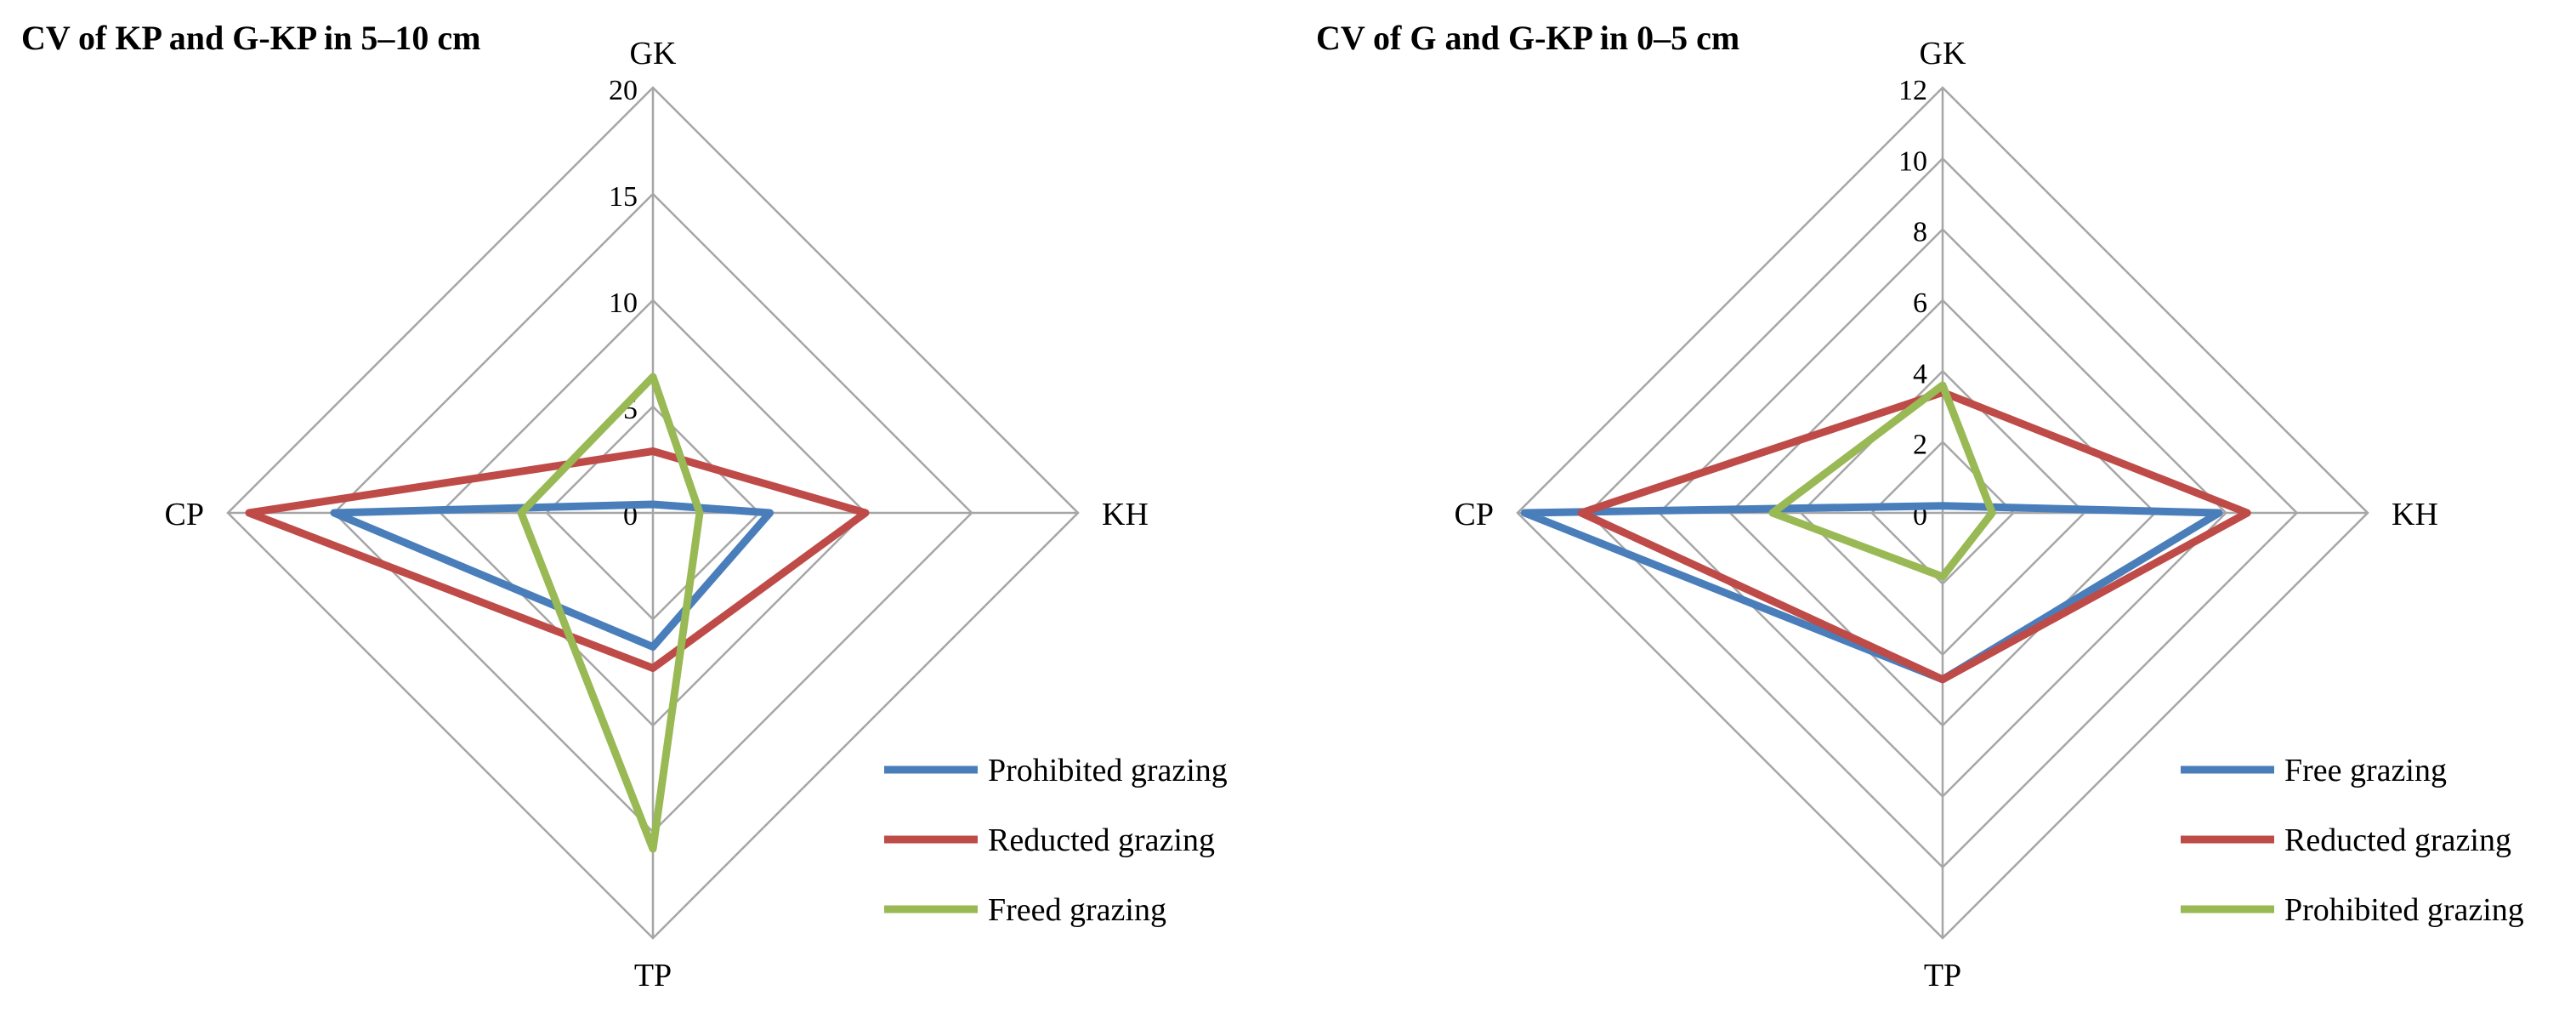 The image size is (2576, 1013). What do you see at coordinates (1920, 445) in the screenshot?
I see `tick-label: 2` at bounding box center [1920, 445].